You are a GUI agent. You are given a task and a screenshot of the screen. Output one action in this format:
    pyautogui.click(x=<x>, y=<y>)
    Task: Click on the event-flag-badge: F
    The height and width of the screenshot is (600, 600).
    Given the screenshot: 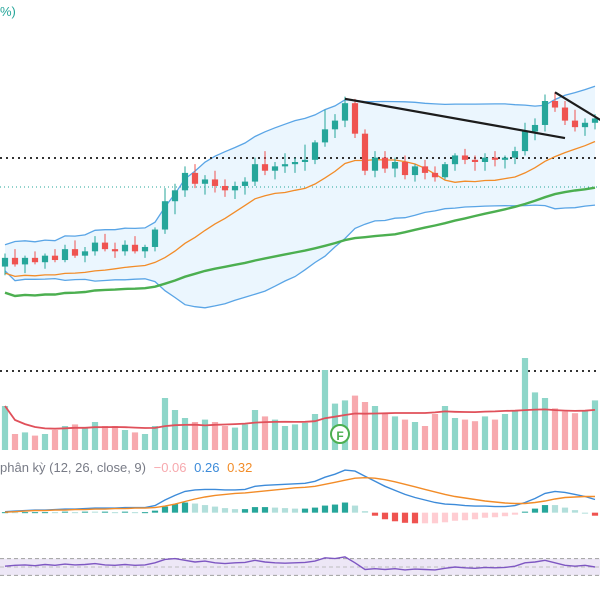 What is the action you would take?
    pyautogui.click(x=340, y=434)
    